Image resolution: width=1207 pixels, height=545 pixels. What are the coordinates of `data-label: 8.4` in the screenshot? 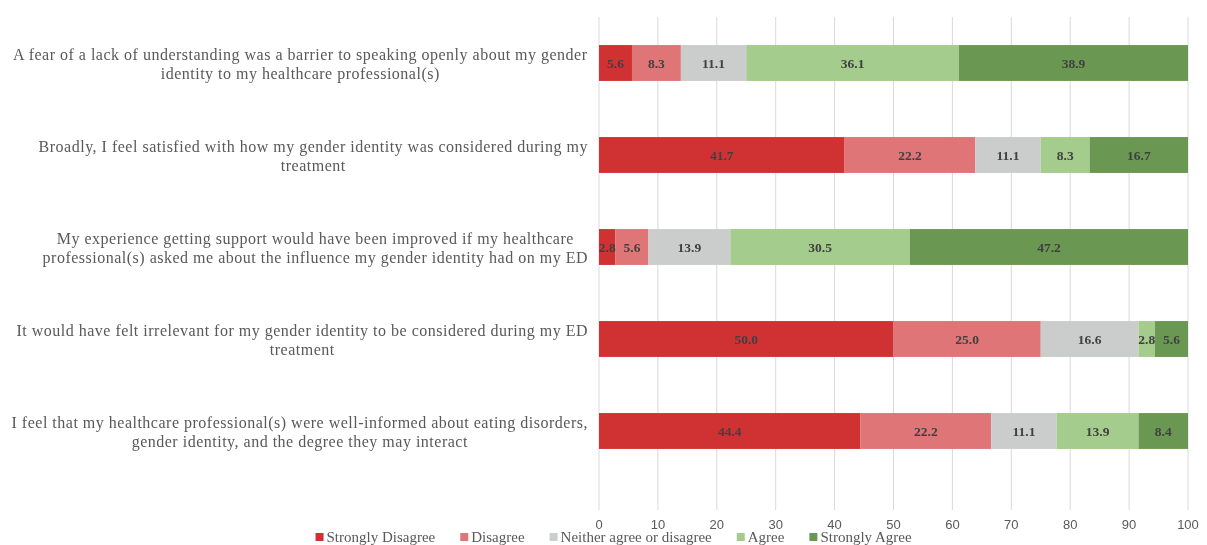 It's located at (1163, 431).